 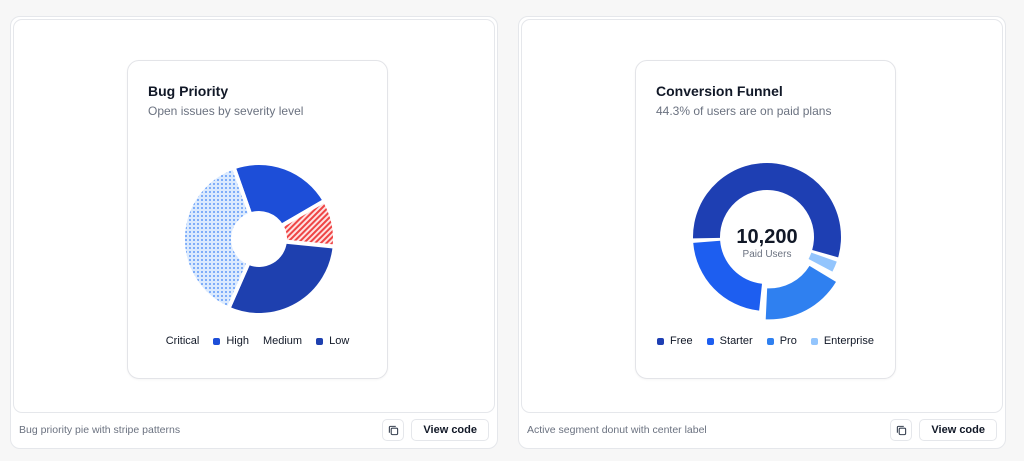 What do you see at coordinates (188, 91) in the screenshot?
I see `chart-title: Bug Priority` at bounding box center [188, 91].